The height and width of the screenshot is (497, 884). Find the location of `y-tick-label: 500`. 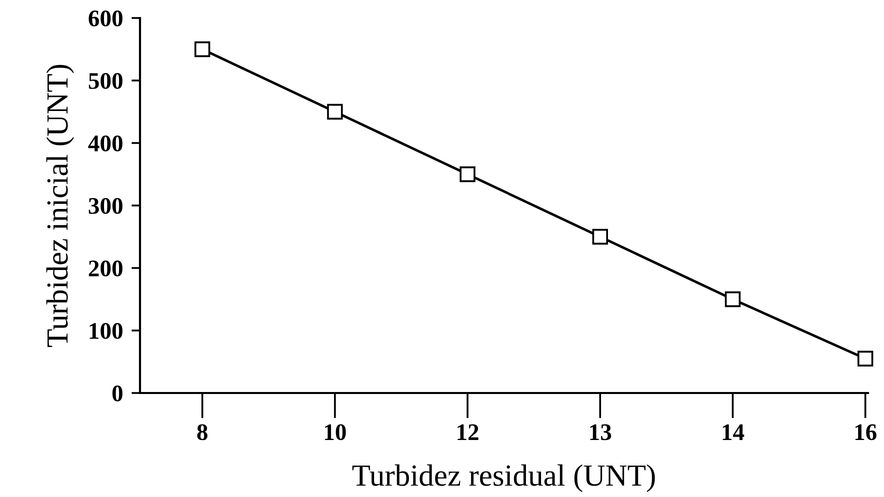

y-tick-label: 500 is located at coordinates (105, 80).